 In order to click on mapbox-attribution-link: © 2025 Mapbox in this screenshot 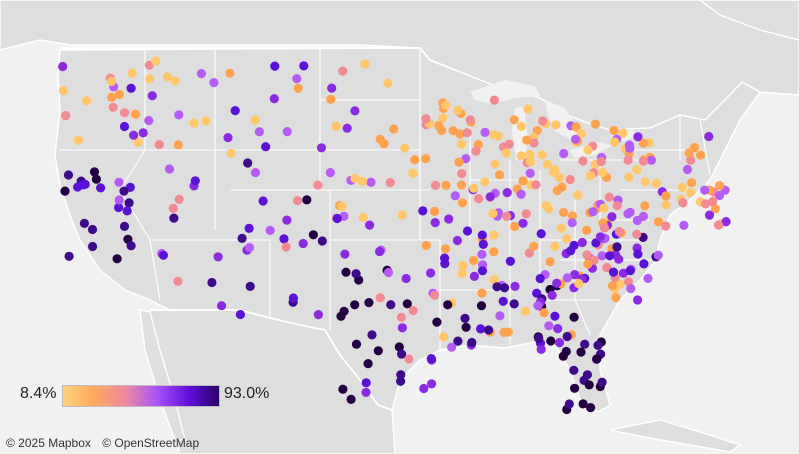, I will do `click(48, 443)`.